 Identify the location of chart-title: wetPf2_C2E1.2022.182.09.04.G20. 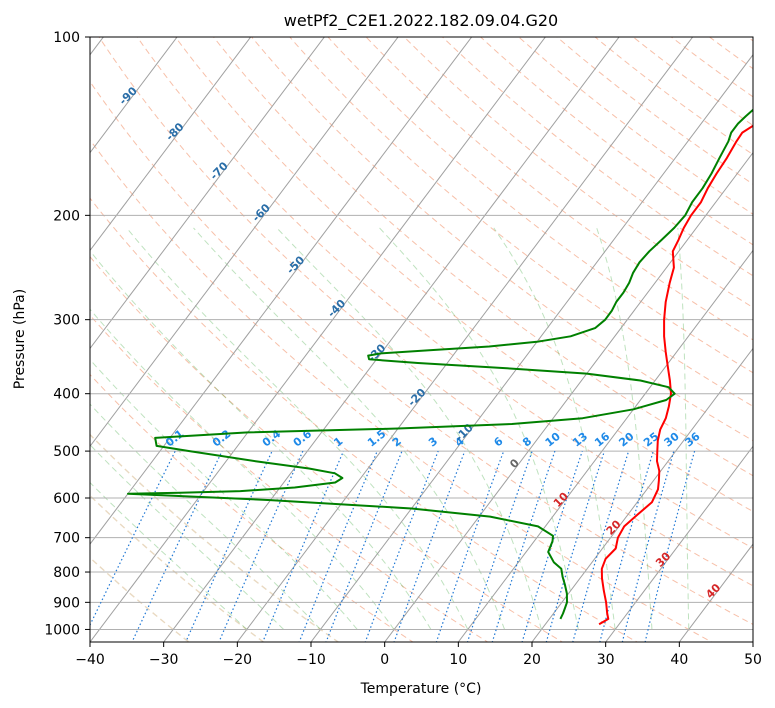
(421, 21).